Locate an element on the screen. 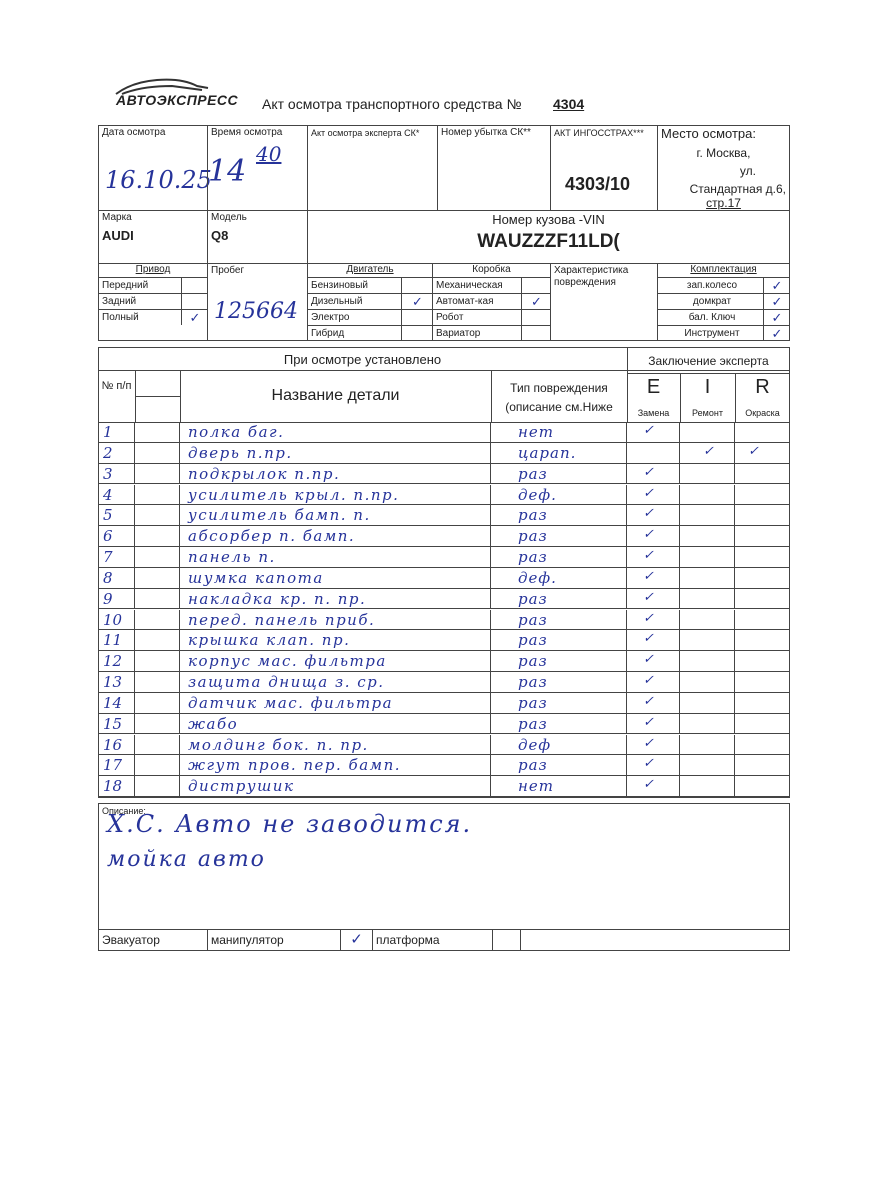  table-row: 10 перед. панель приб. раз ✓ is located at coordinates (444, 620).